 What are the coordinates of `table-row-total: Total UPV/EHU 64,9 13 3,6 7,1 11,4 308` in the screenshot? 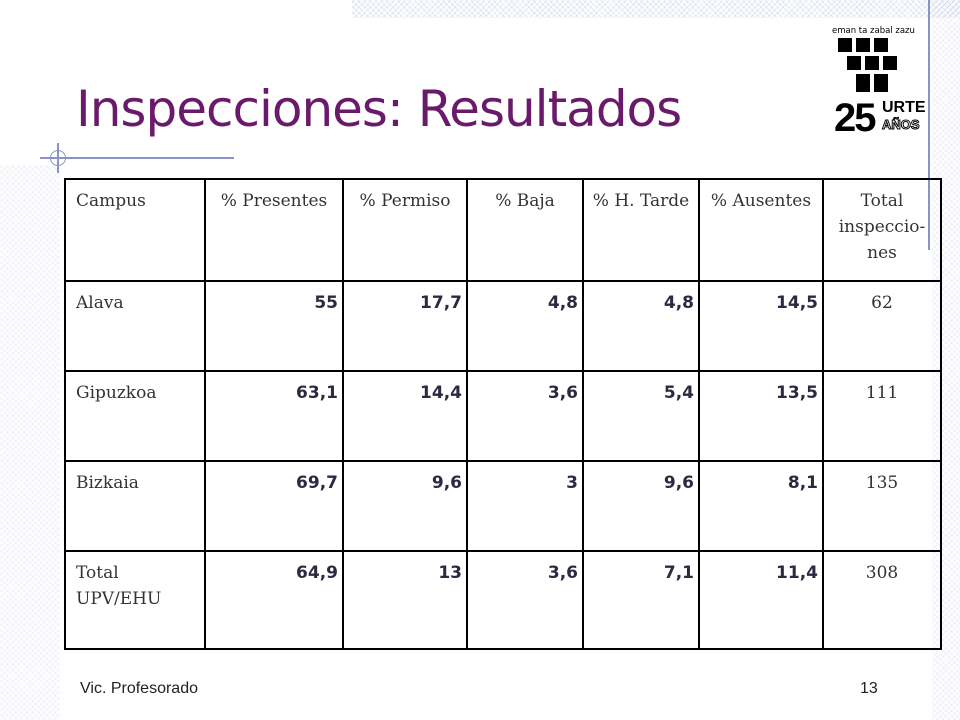 It's located at (503, 600).